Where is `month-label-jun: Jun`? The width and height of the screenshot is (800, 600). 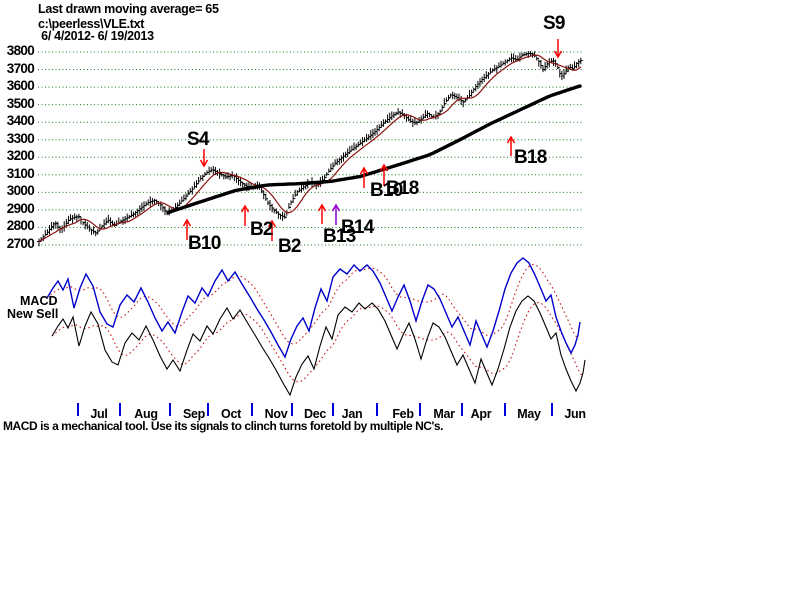
month-label-jun: Jun is located at coordinates (575, 414).